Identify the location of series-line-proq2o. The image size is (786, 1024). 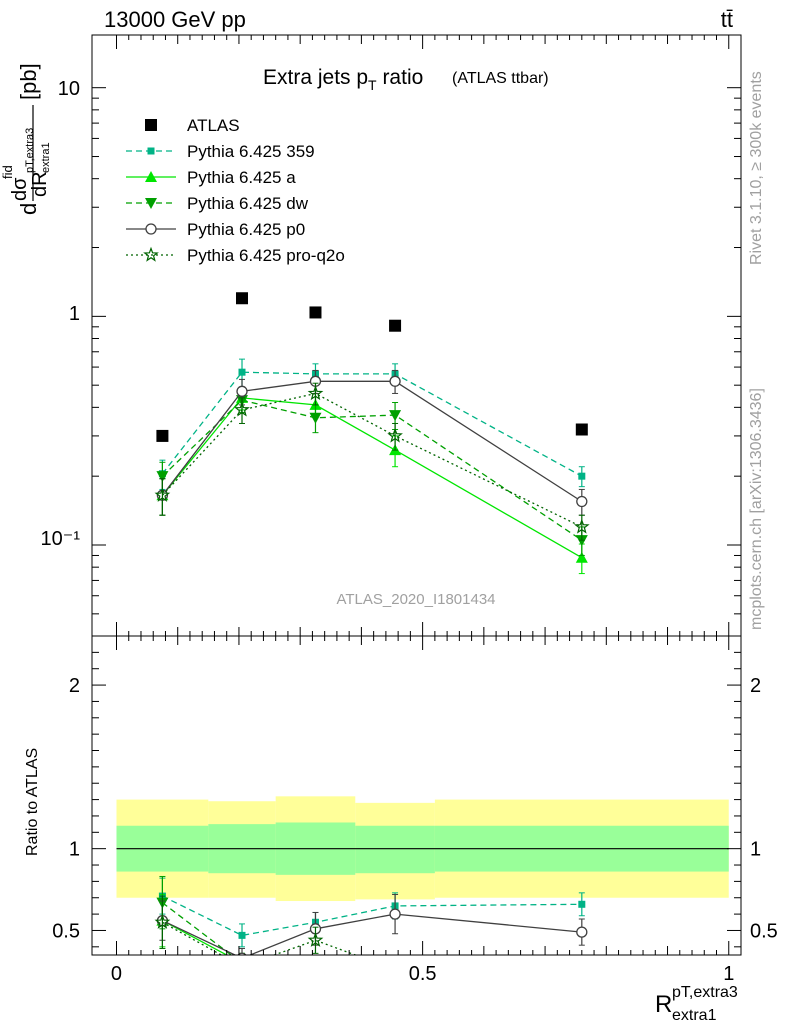
(372, 460).